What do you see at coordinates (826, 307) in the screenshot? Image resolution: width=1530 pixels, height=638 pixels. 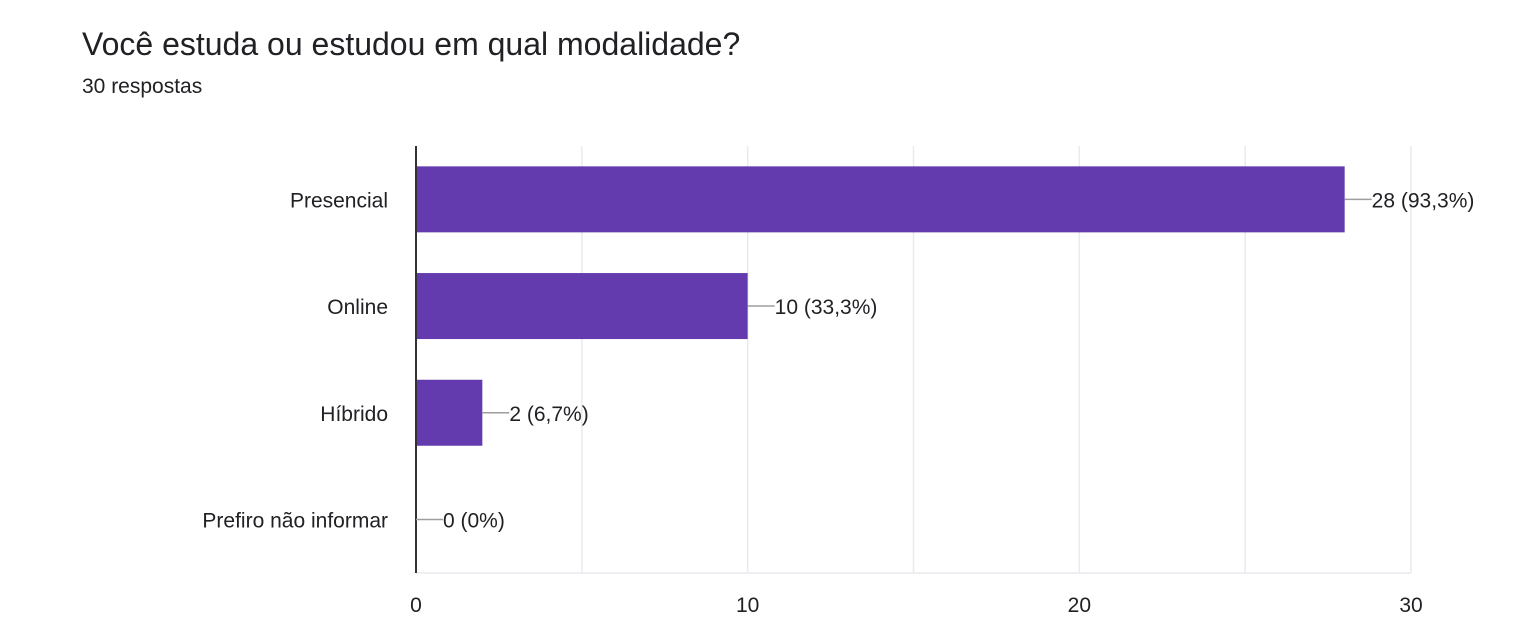 I see `value-label: 10 (33,3%)` at bounding box center [826, 307].